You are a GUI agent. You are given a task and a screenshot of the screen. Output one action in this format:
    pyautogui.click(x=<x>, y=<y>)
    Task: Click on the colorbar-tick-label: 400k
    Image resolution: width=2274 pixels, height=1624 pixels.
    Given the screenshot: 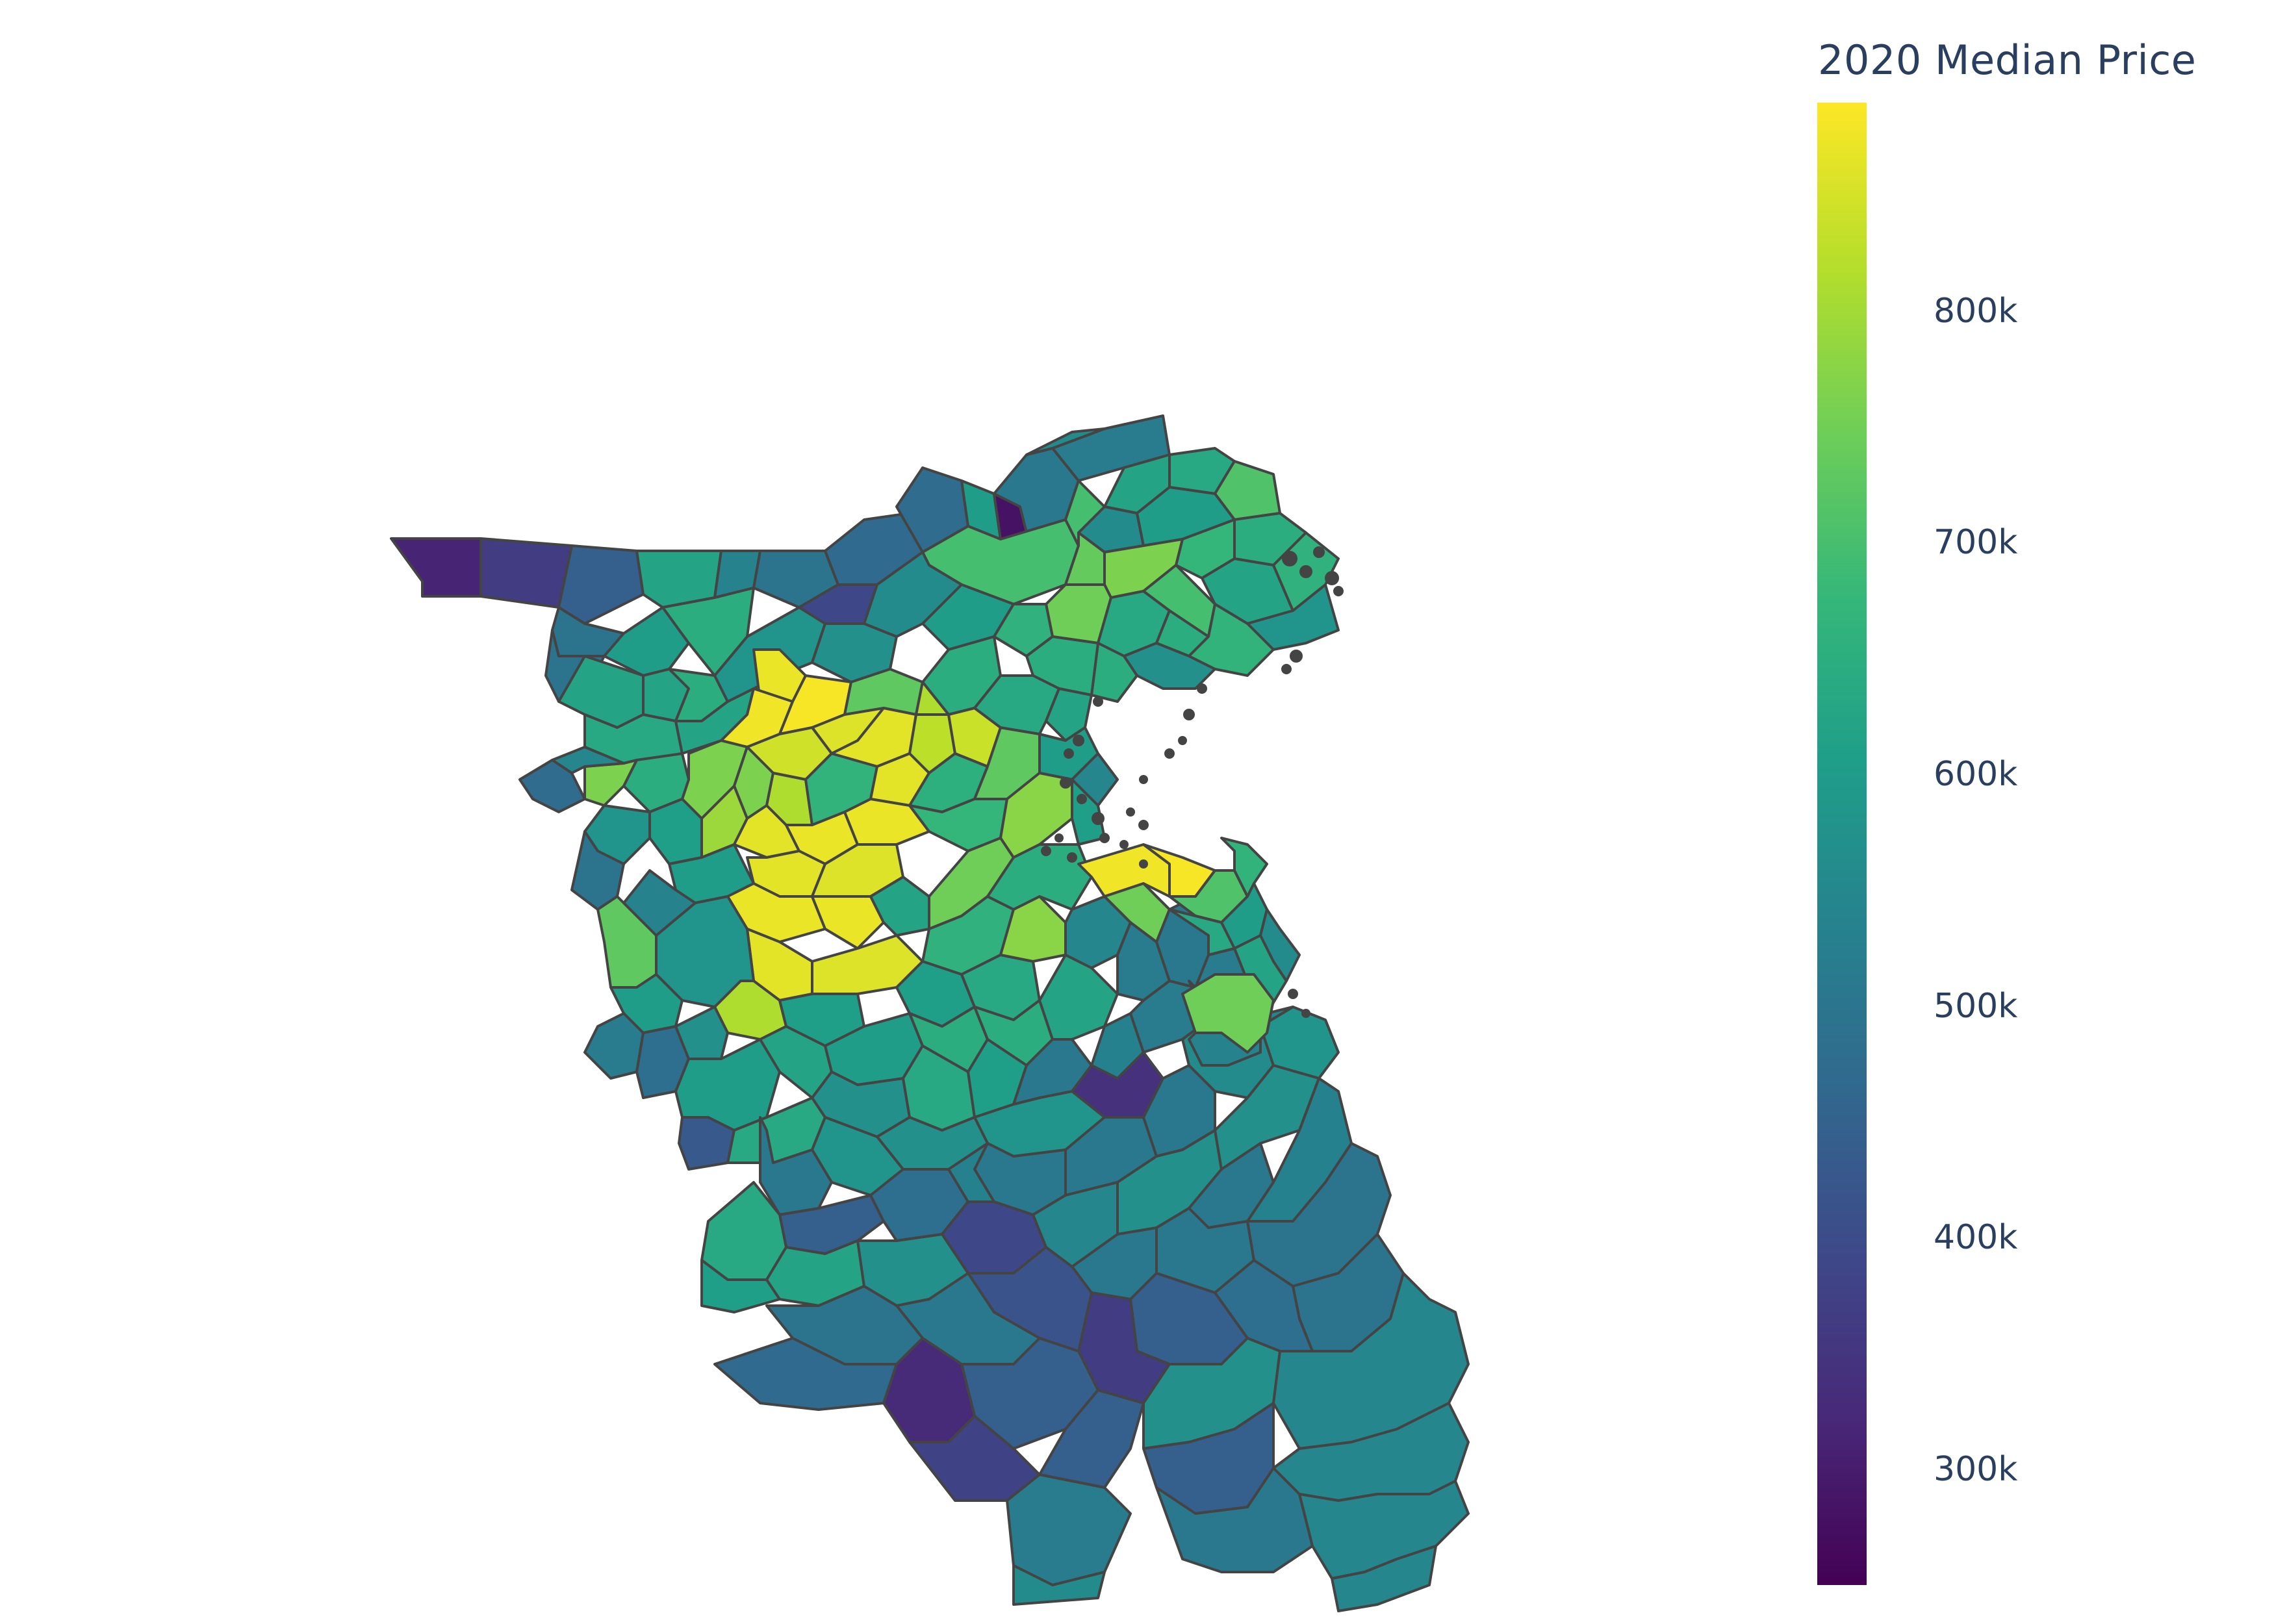 What is the action you would take?
    pyautogui.click(x=1976, y=1238)
    